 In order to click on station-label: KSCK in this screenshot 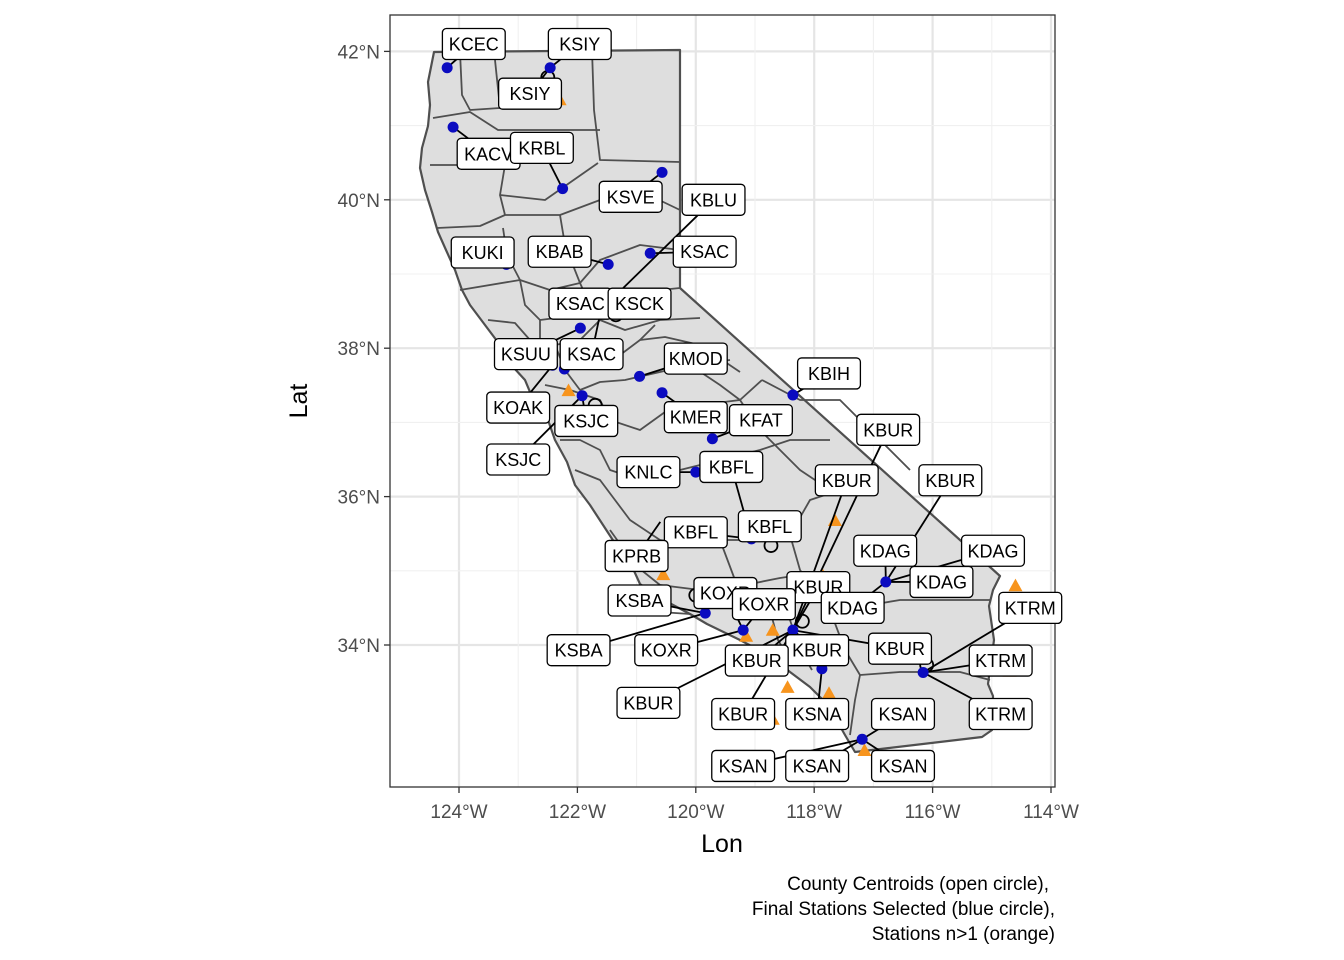, I will do `click(639, 303)`.